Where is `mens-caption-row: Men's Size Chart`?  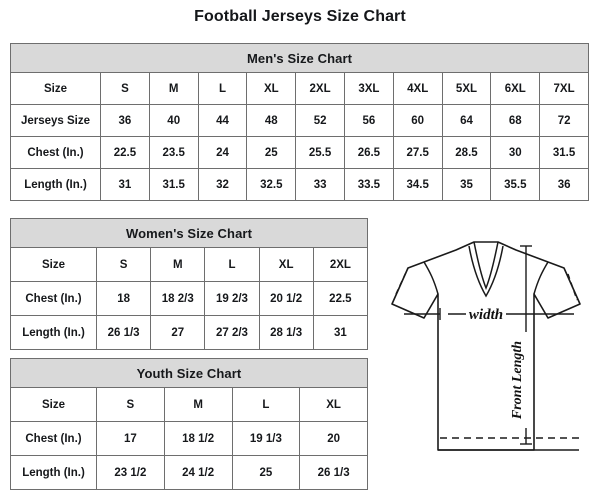 mens-caption-row: Men's Size Chart is located at coordinates (299, 58).